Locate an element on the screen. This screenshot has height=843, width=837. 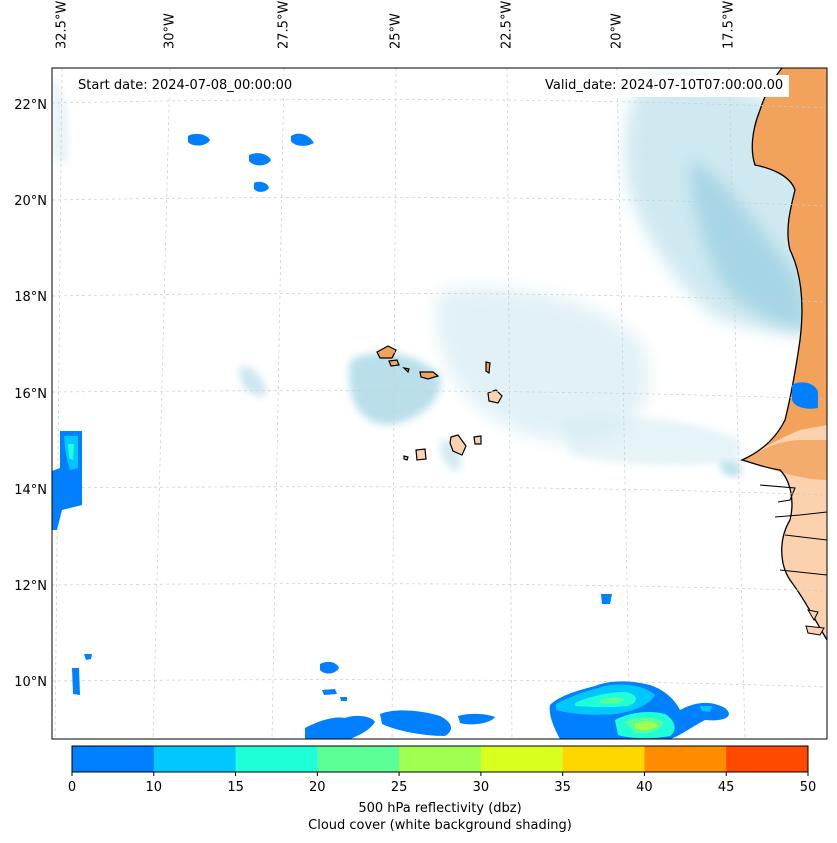
colorbar-tick-50: 50 is located at coordinates (808, 787).